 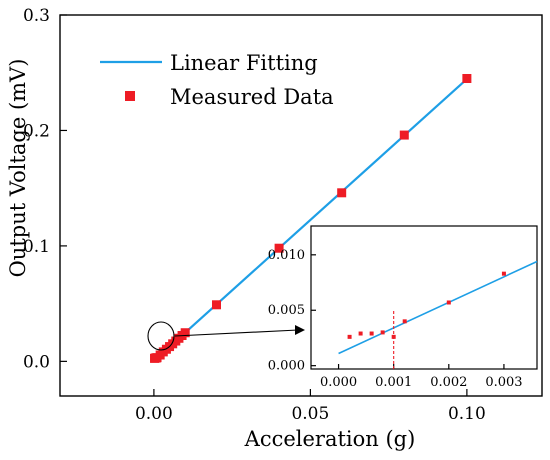 I want to click on x-axis-title: Acceleration (g), so click(x=330, y=439).